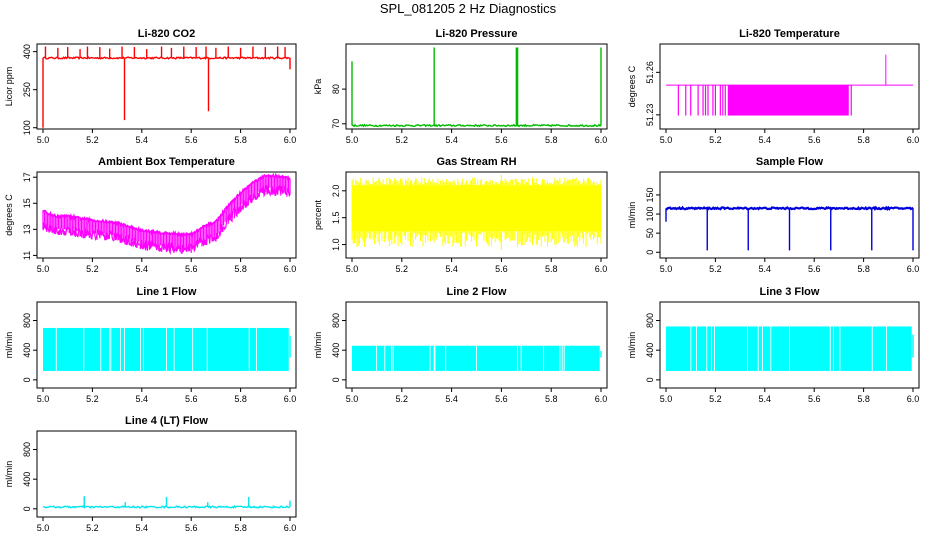  Describe the element at coordinates (27, 89) in the screenshot. I see `y-tick-label: 250` at that location.